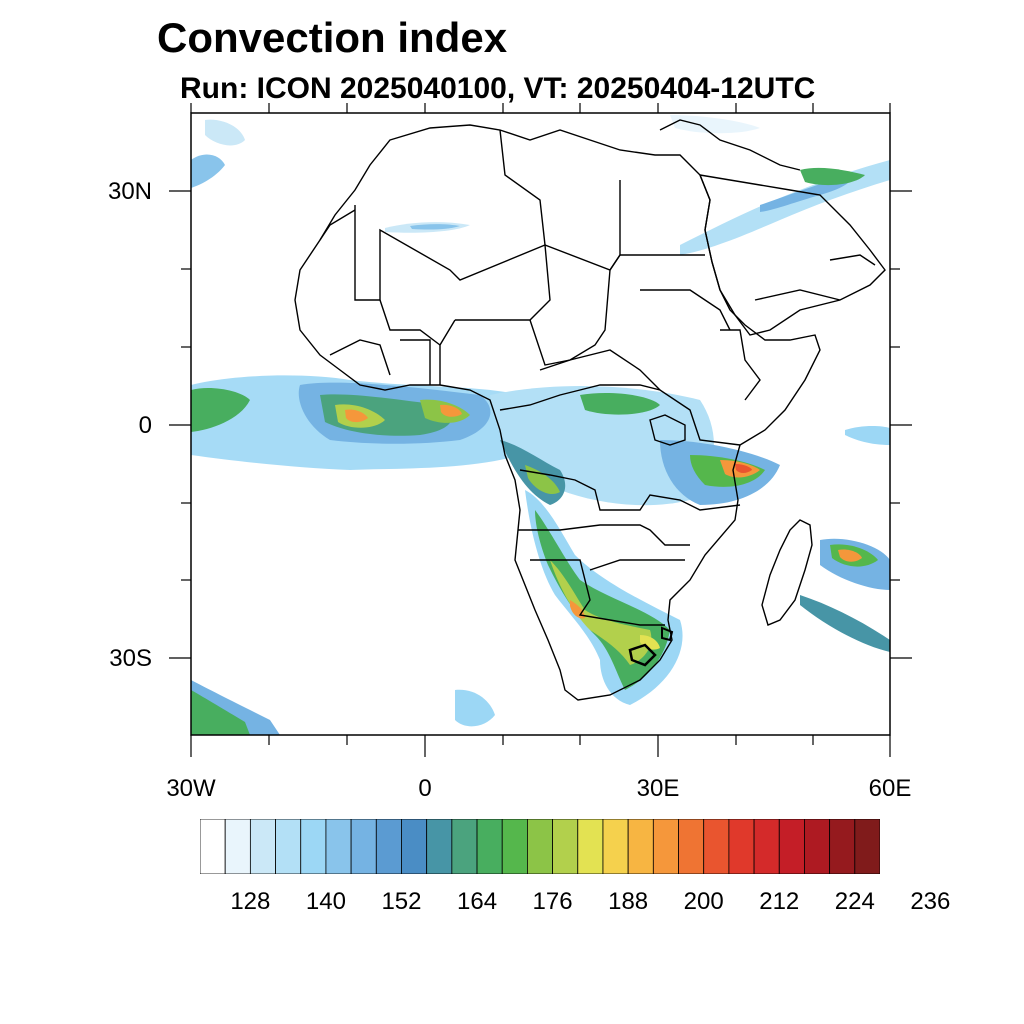 The height and width of the screenshot is (1024, 1024). I want to click on colorbar-tick-label: 224, so click(854, 901).